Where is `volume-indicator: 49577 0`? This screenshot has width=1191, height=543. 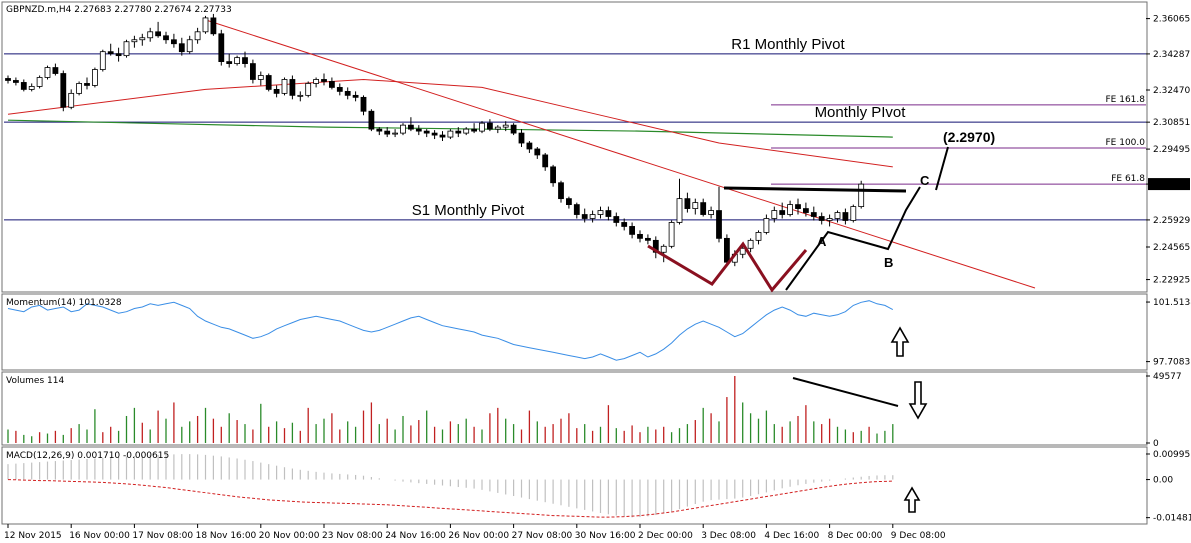 volume-indicator: 49577 0 is located at coordinates (594, 410).